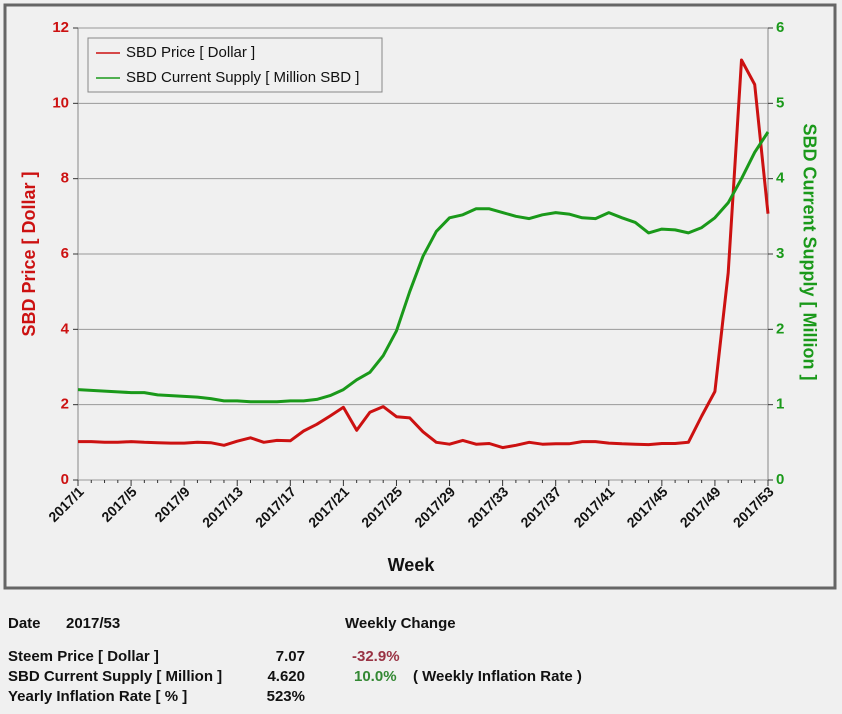  I want to click on y2-tick-label: 4, so click(780, 178).